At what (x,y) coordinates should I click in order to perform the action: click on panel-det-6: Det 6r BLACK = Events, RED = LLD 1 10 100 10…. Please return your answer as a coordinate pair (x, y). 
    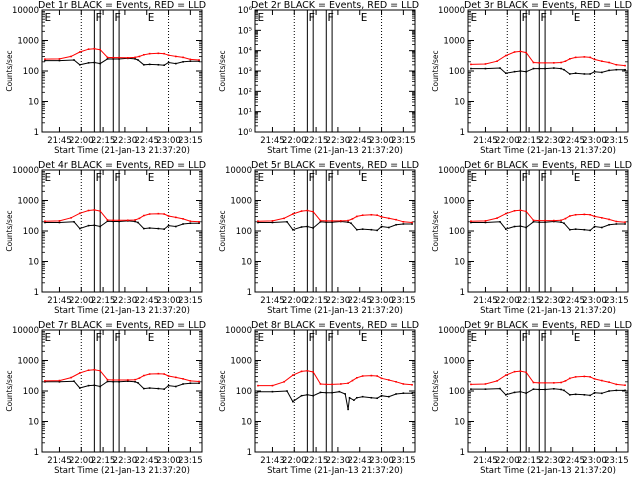
    Looking at the image, I should click on (531, 238).